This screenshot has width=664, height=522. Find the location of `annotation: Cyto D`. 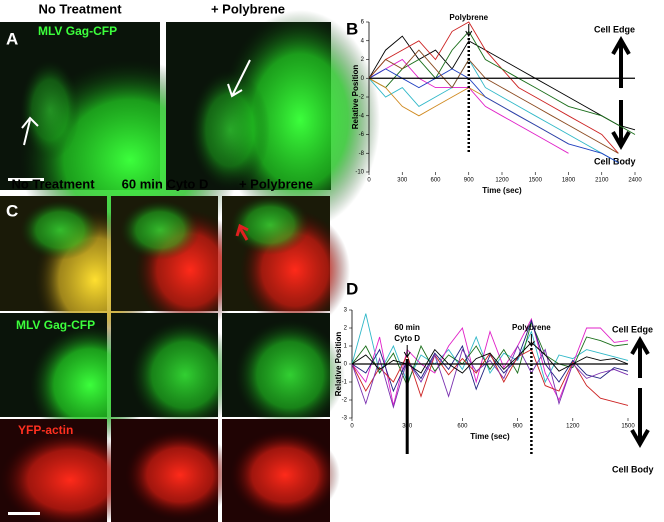

annotation: Cyto D is located at coordinates (407, 338).